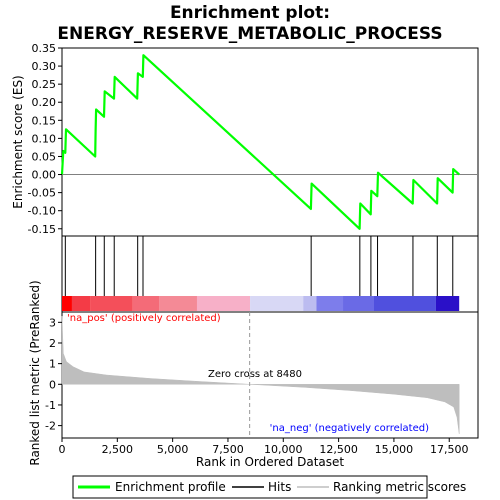 This screenshot has height=500, width=500. Describe the element at coordinates (270, 462) in the screenshot. I see `x-axis-label: Rank in Ordered Dataset` at that location.